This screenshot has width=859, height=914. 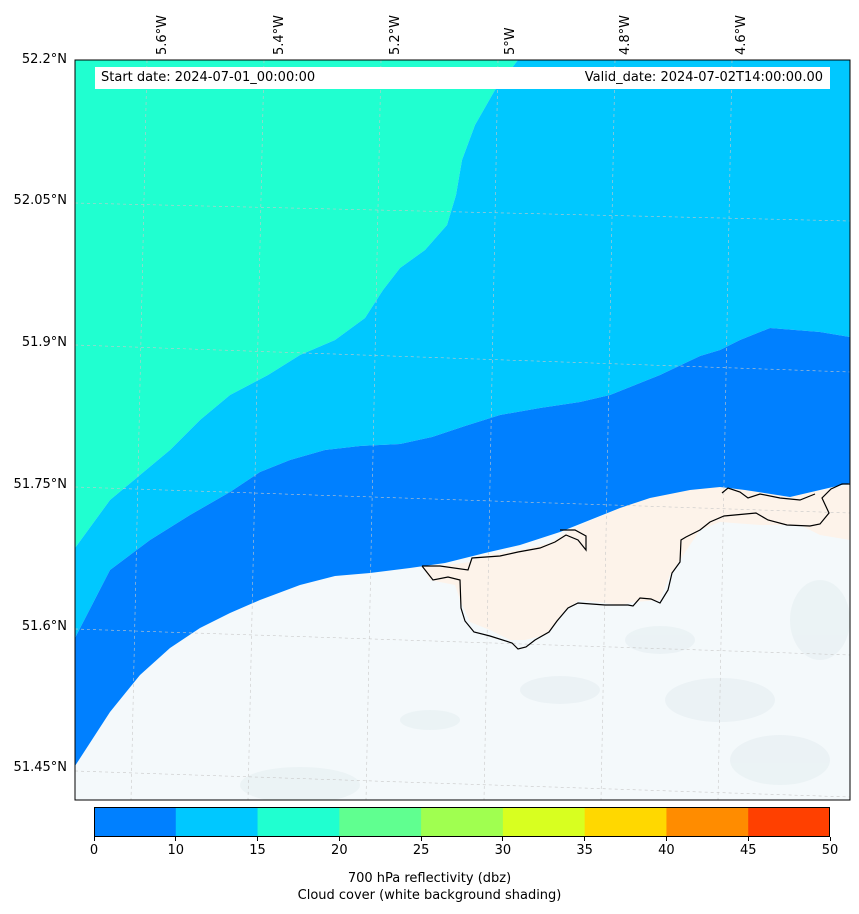 I want to click on lon-label-5.4w: 5.4°W, so click(x=279, y=34).